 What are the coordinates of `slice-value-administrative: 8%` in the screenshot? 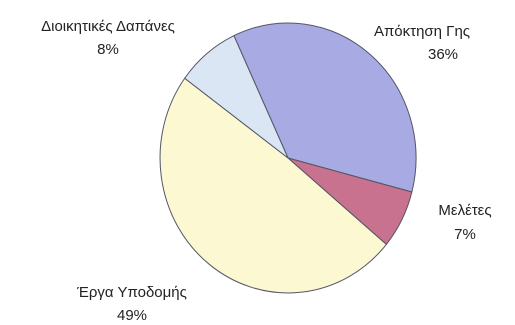 It's located at (108, 49).